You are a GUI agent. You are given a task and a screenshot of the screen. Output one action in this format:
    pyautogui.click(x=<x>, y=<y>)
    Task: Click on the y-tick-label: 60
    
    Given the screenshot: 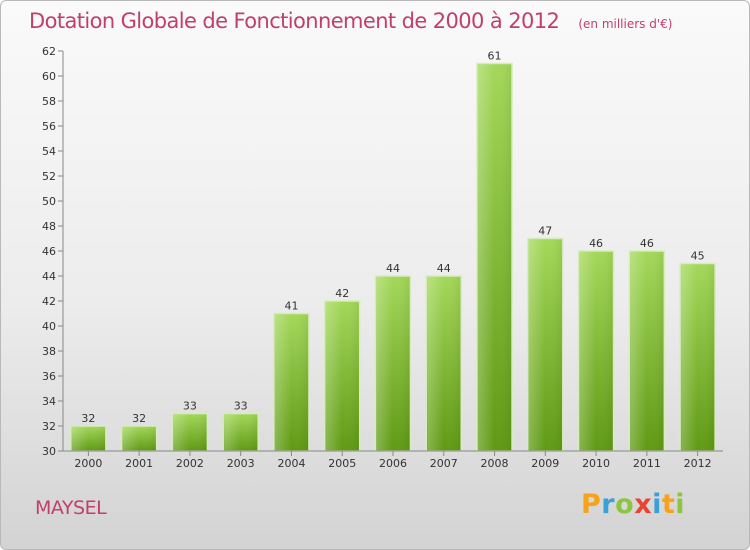 What is the action you would take?
    pyautogui.click(x=49, y=76)
    